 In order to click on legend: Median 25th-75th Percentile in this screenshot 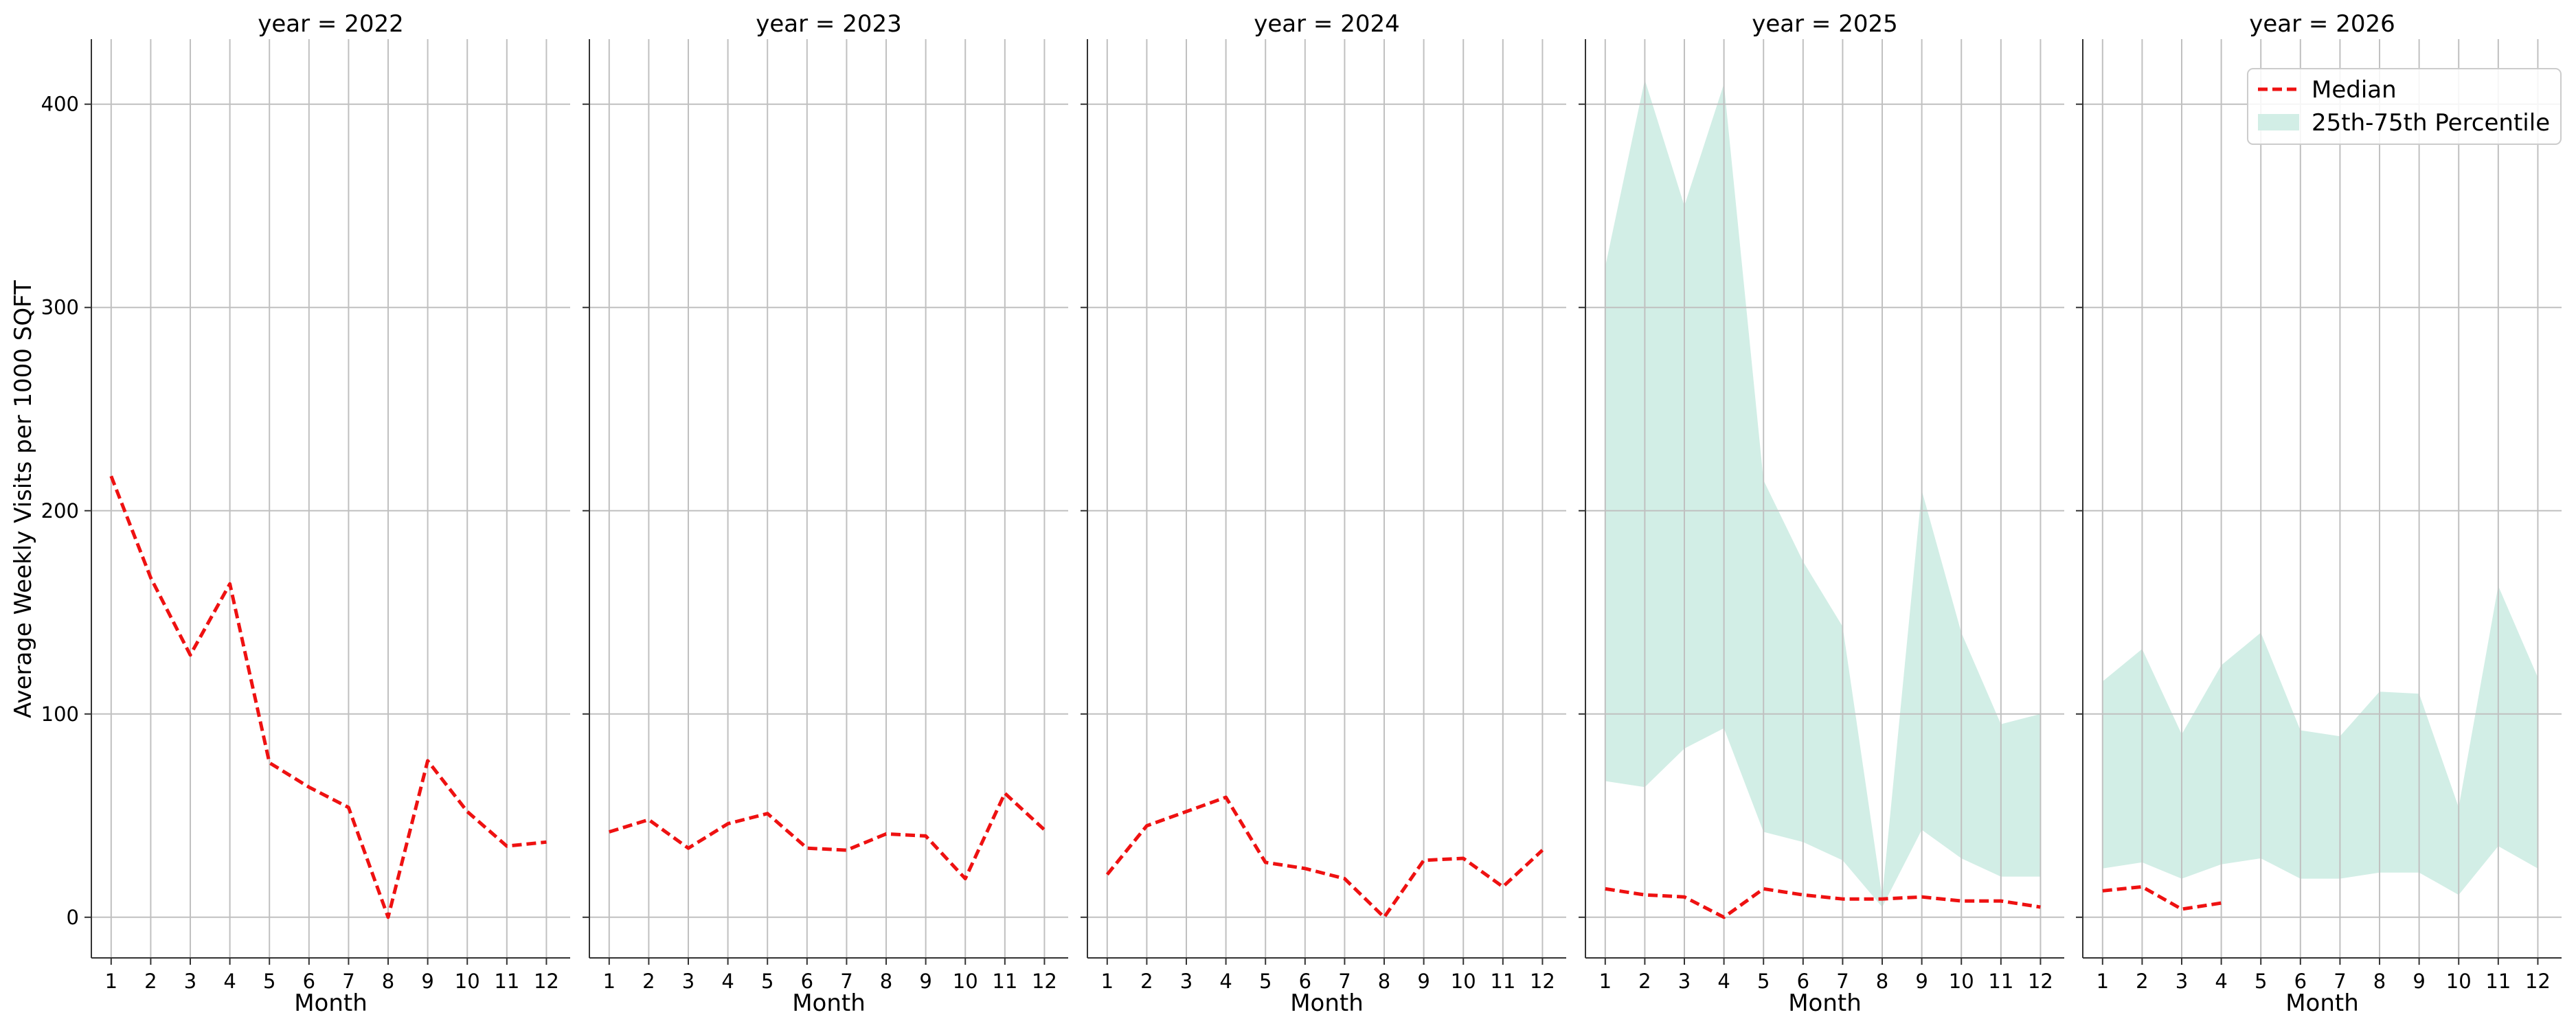, I will do `click(2404, 106)`.